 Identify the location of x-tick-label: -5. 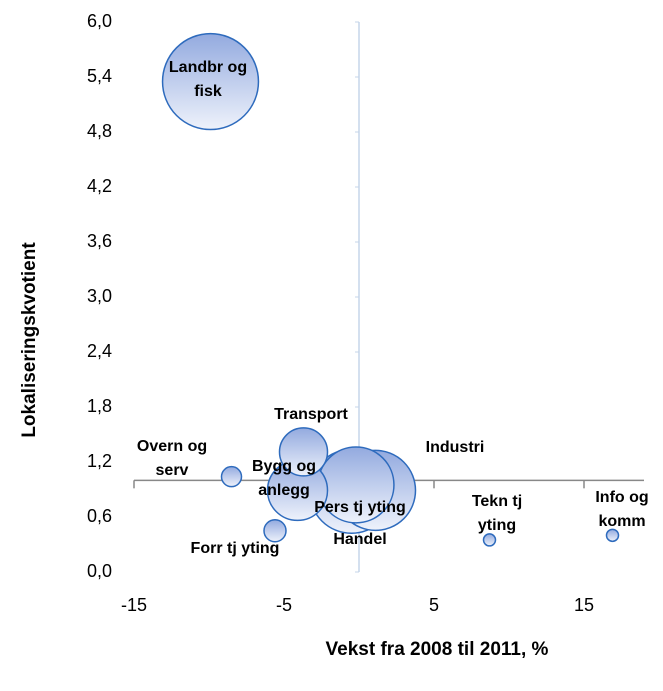
(284, 605).